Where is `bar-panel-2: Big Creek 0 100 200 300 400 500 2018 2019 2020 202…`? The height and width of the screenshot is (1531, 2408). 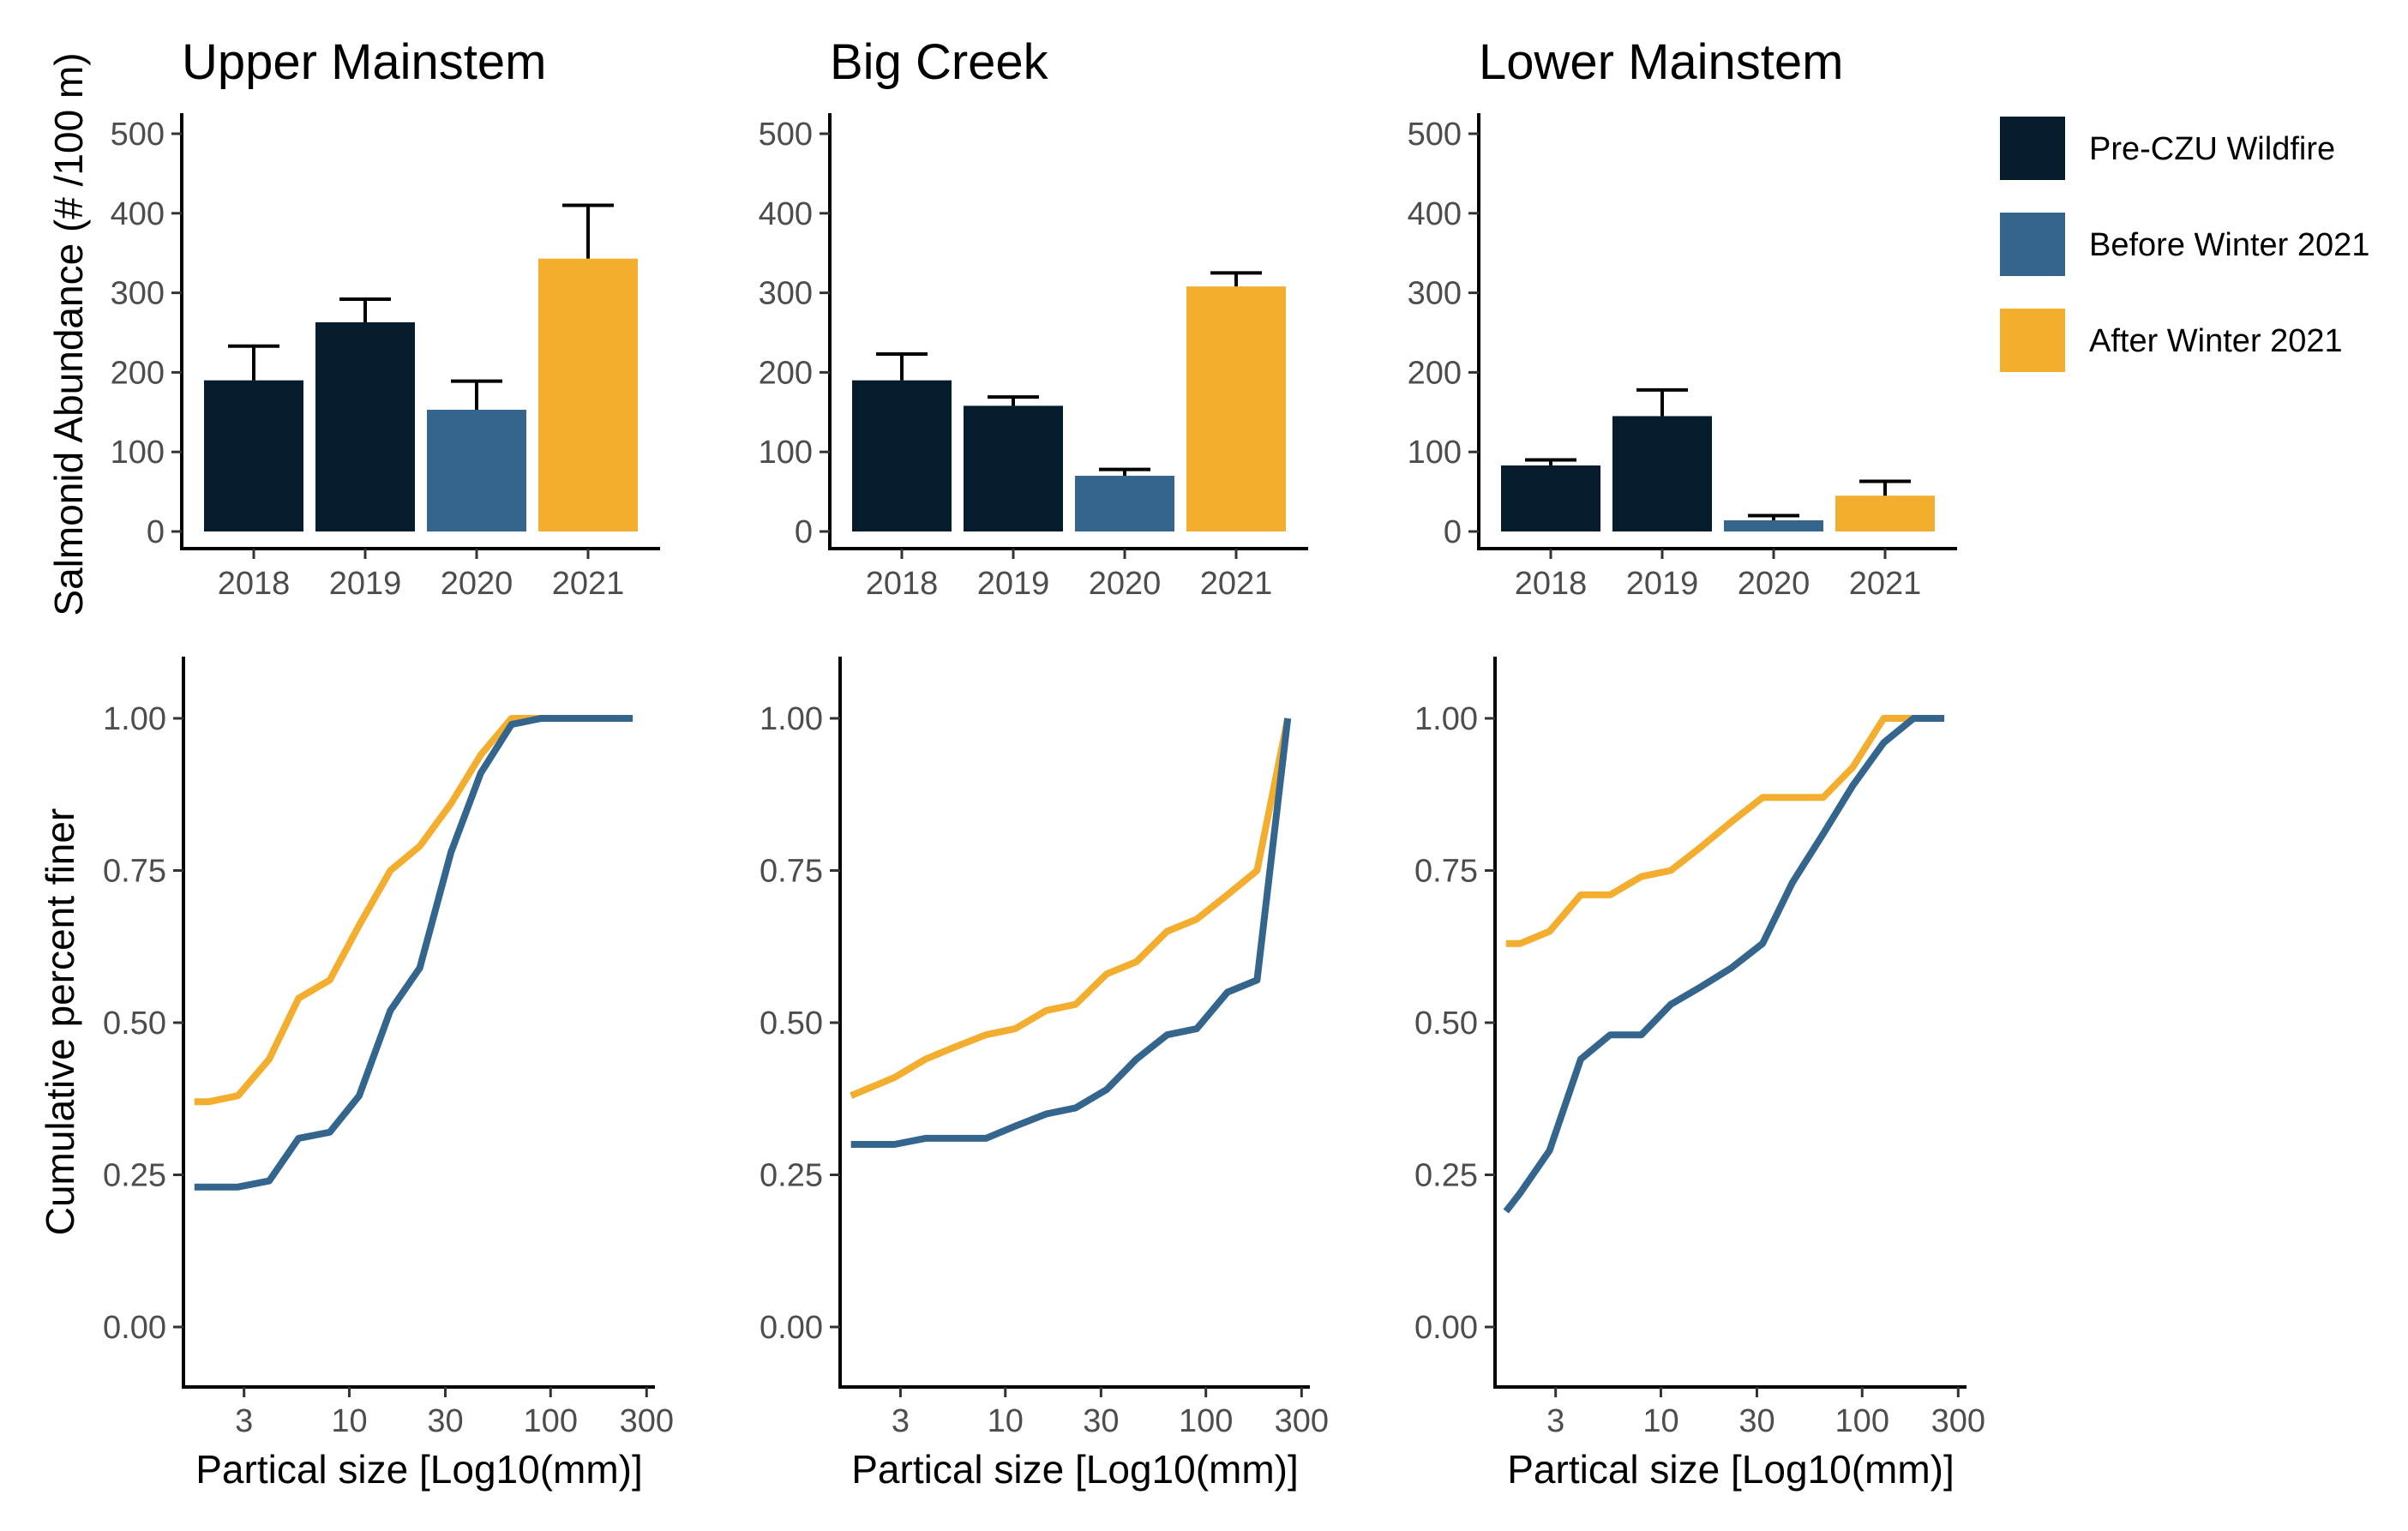 bar-panel-2: Big Creek 0 100 200 300 400 500 2018 2019 2020 202… is located at coordinates (1034, 318).